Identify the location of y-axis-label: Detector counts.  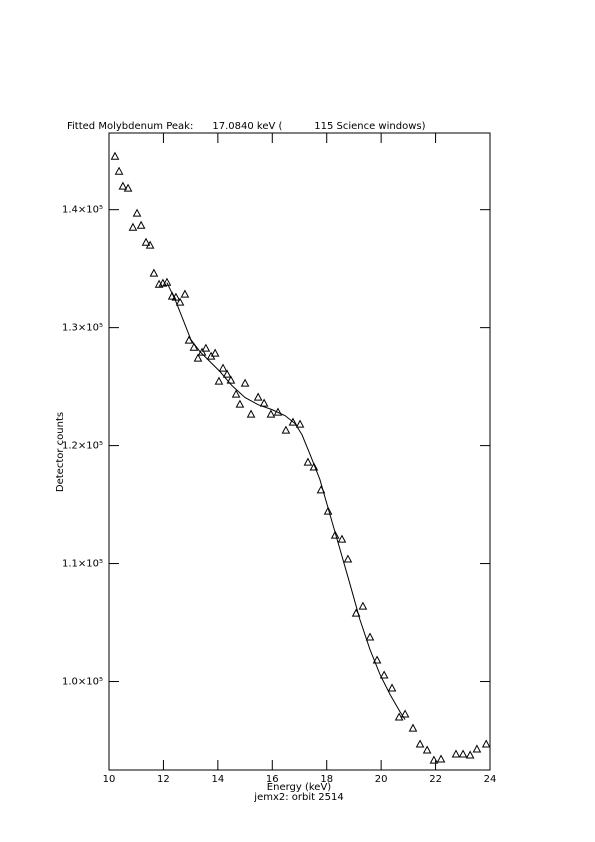
(60, 452).